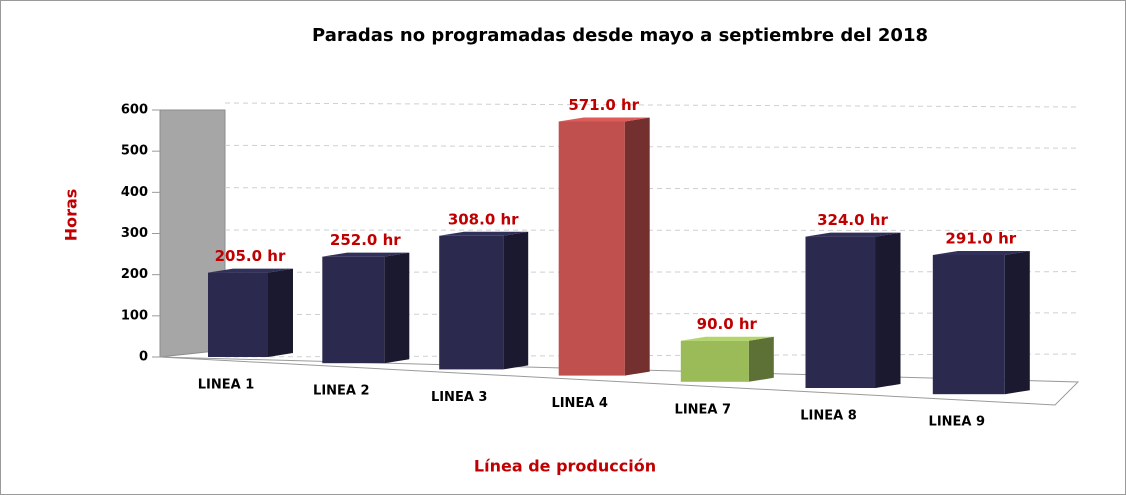 Image resolution: width=1126 pixels, height=495 pixels. What do you see at coordinates (579, 403) in the screenshot?
I see `x-tick-label: LINEA 4` at bounding box center [579, 403].